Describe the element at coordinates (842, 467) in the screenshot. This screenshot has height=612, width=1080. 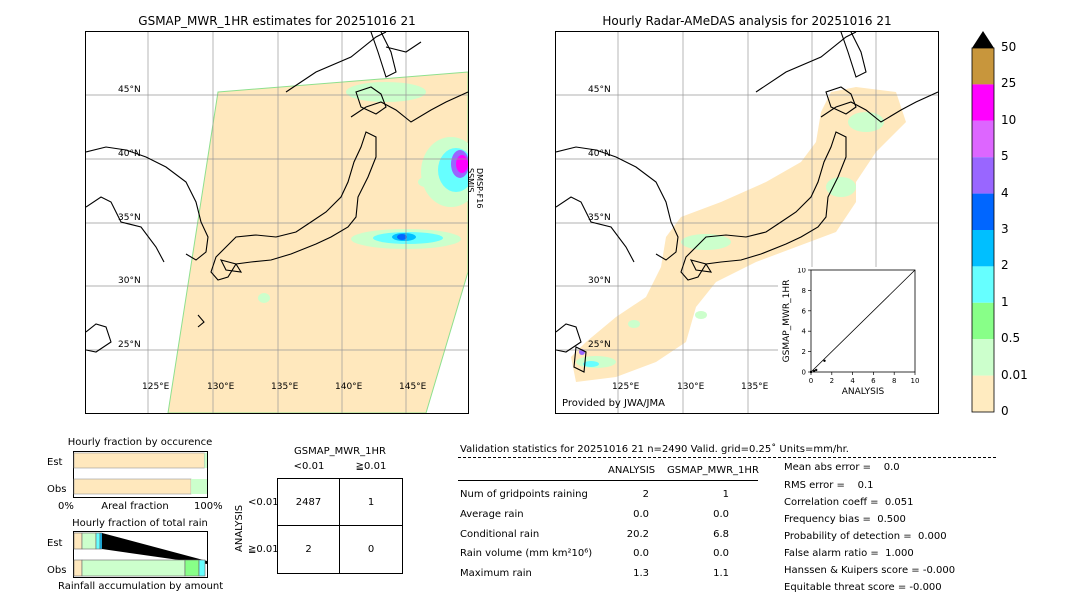
I see `score-0: Mean abs error = 0.0` at that location.